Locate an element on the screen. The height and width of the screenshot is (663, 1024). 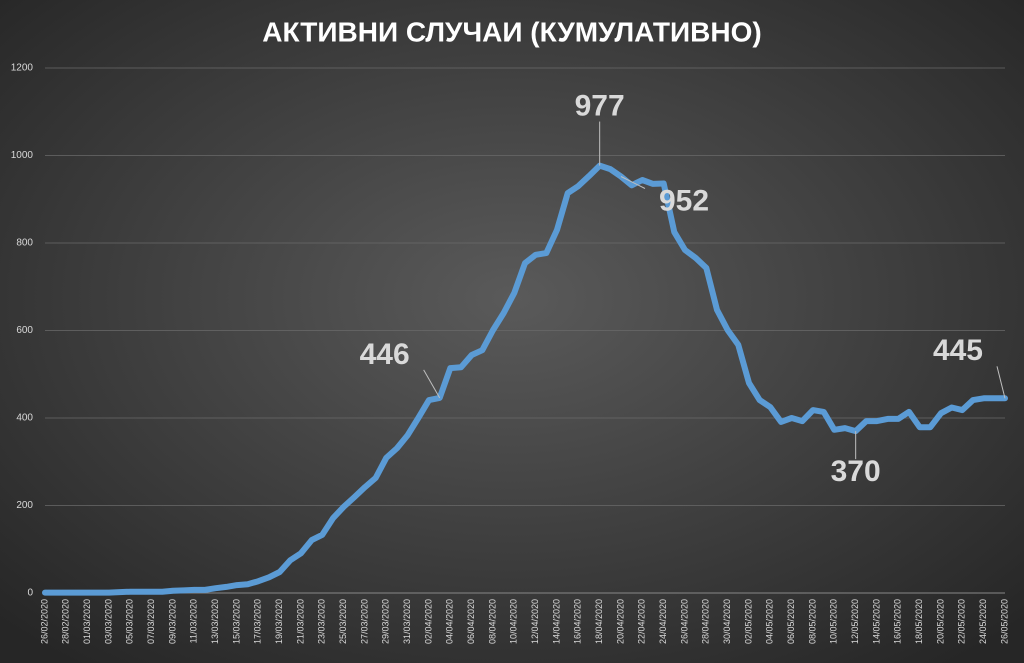
x-tick-label: 18/05/2020 is located at coordinates (919, 621).